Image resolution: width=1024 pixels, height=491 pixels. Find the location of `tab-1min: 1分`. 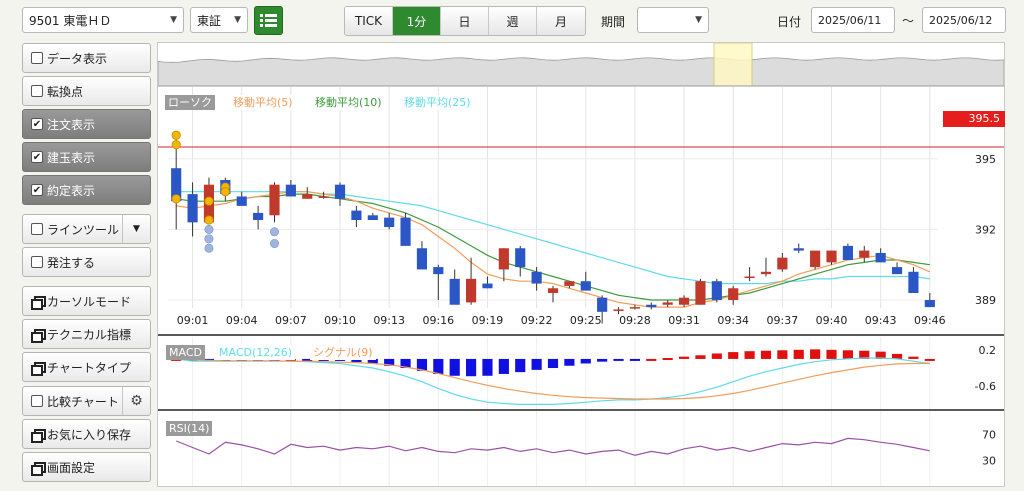

tab-1min: 1分 is located at coordinates (417, 21).